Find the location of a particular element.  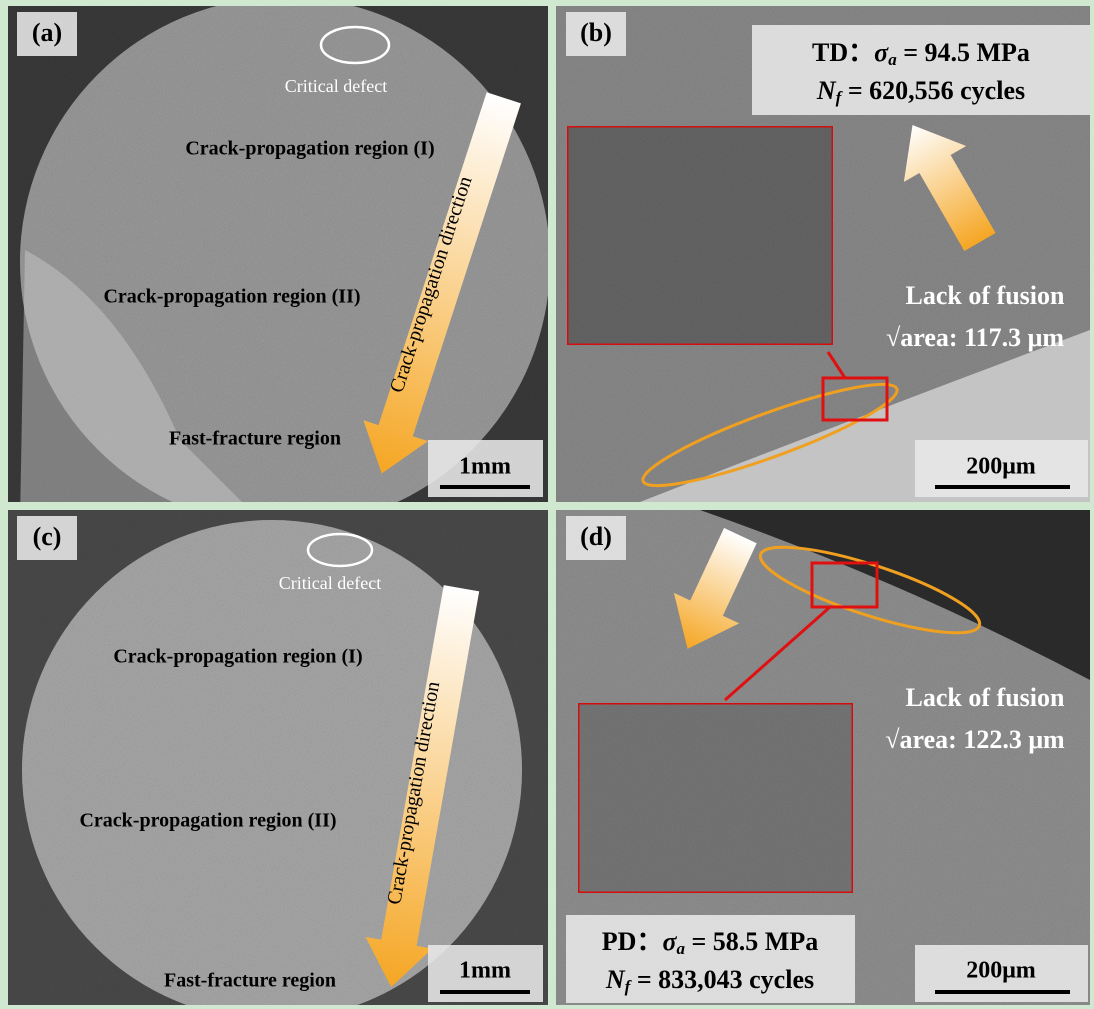

panel-label: (a) is located at coordinates (47, 32).